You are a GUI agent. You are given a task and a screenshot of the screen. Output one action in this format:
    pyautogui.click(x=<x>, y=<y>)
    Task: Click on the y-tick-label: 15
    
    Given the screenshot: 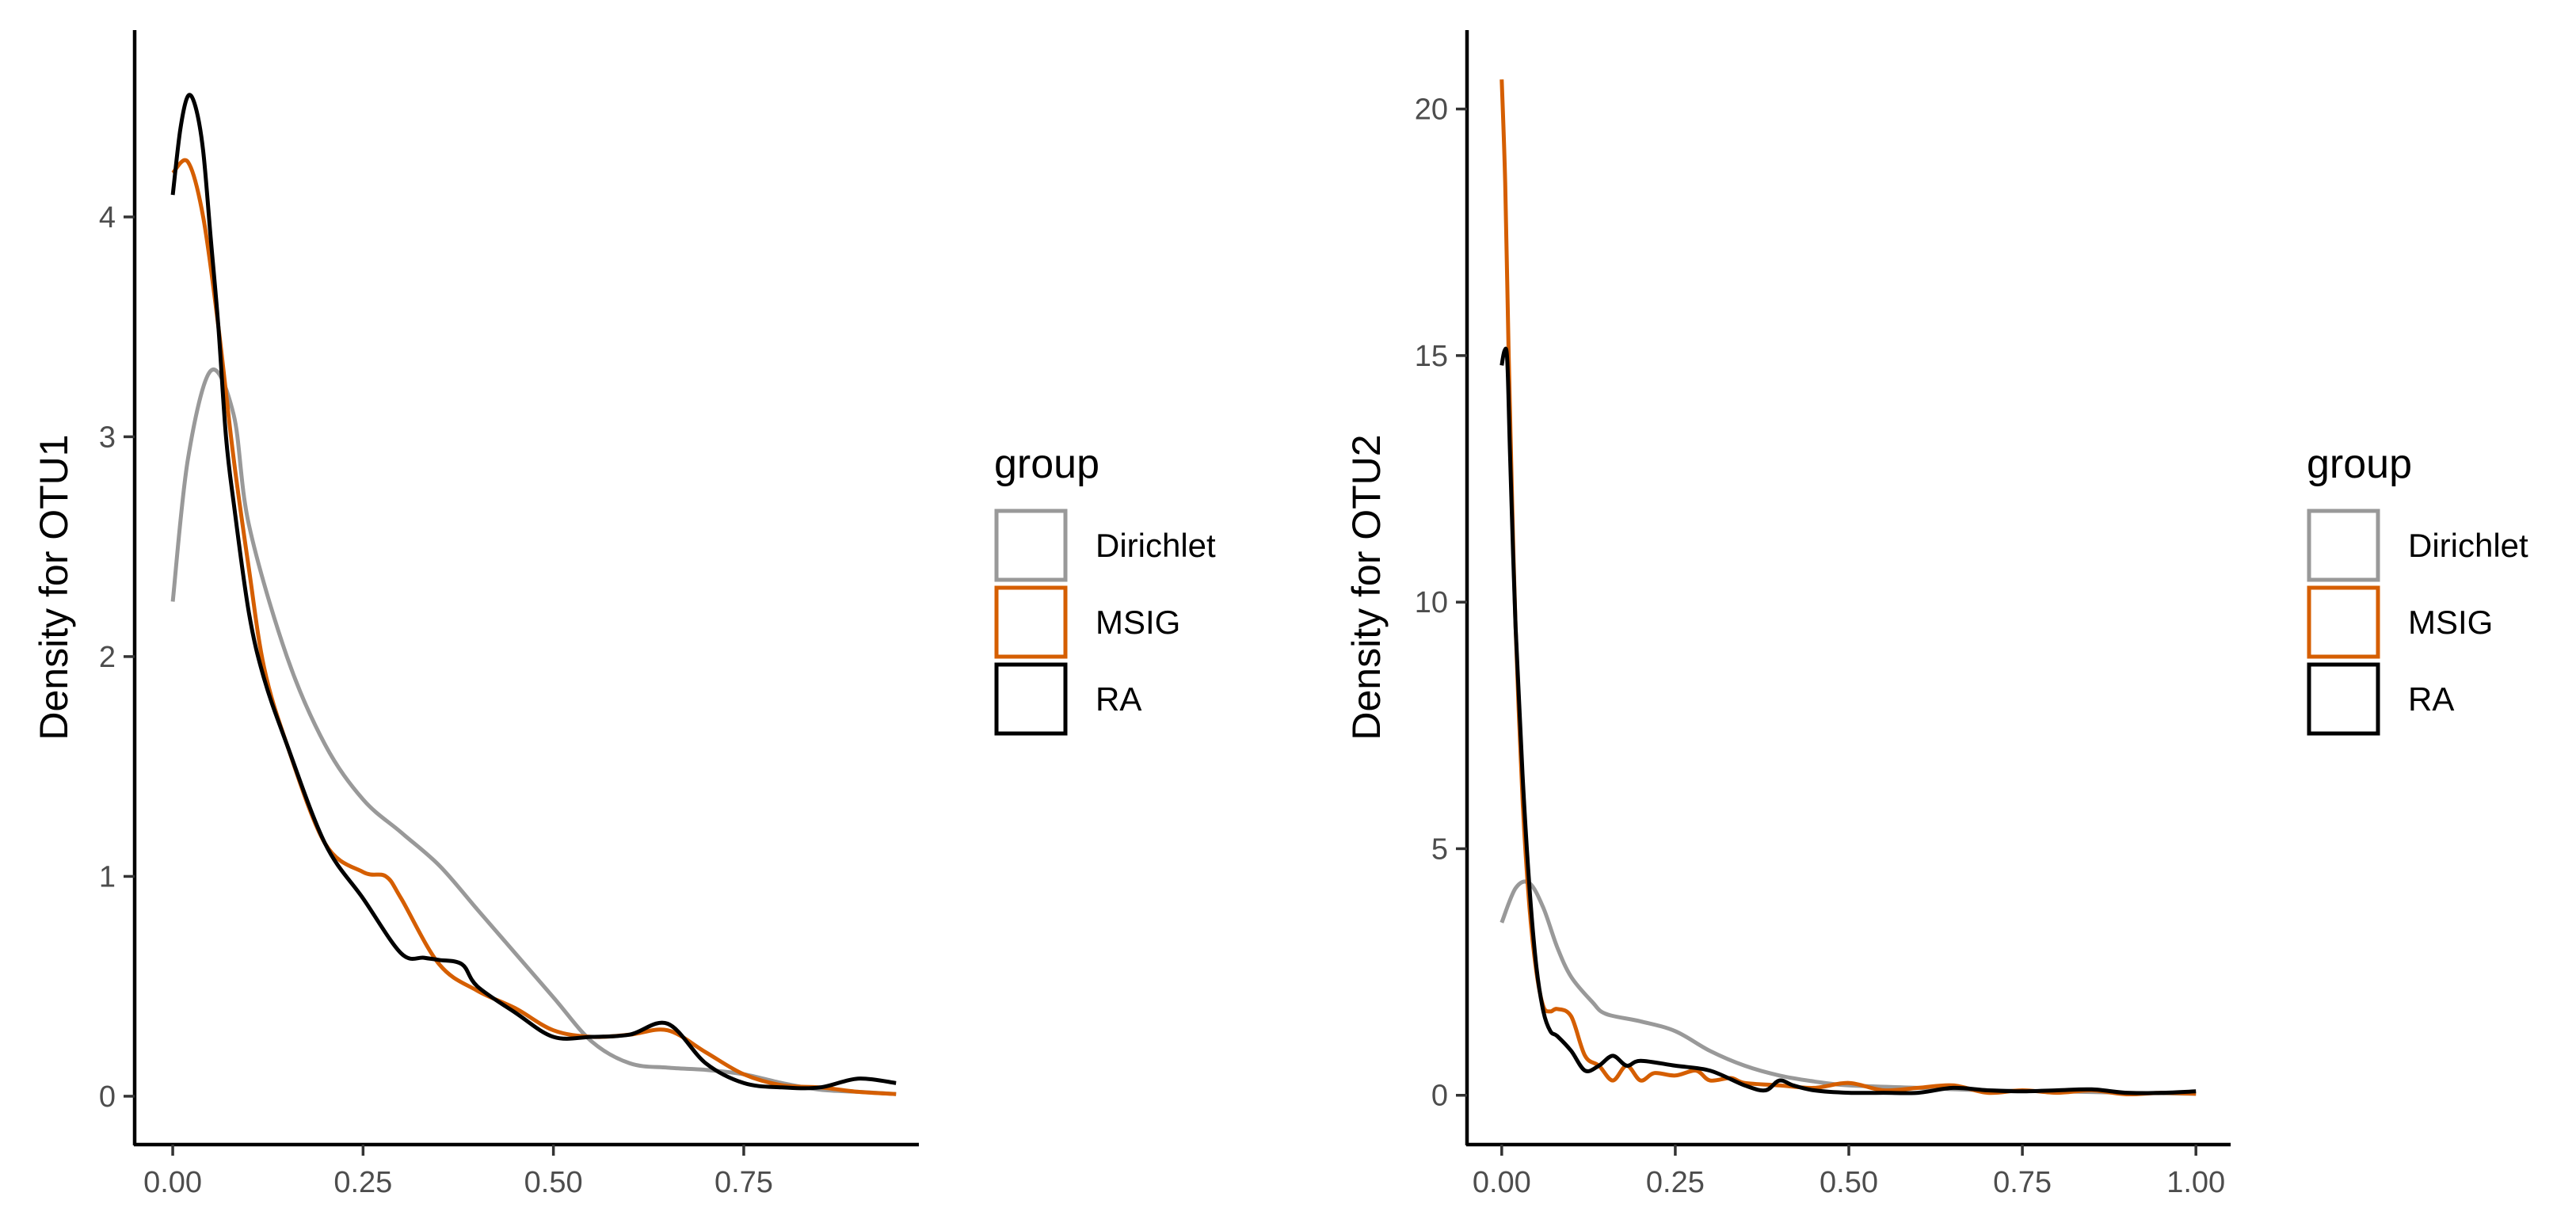 What is the action you would take?
    pyautogui.click(x=1432, y=357)
    